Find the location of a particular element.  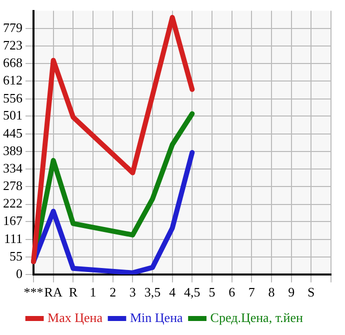

y-tick-label: 612 is located at coordinates (12, 80).